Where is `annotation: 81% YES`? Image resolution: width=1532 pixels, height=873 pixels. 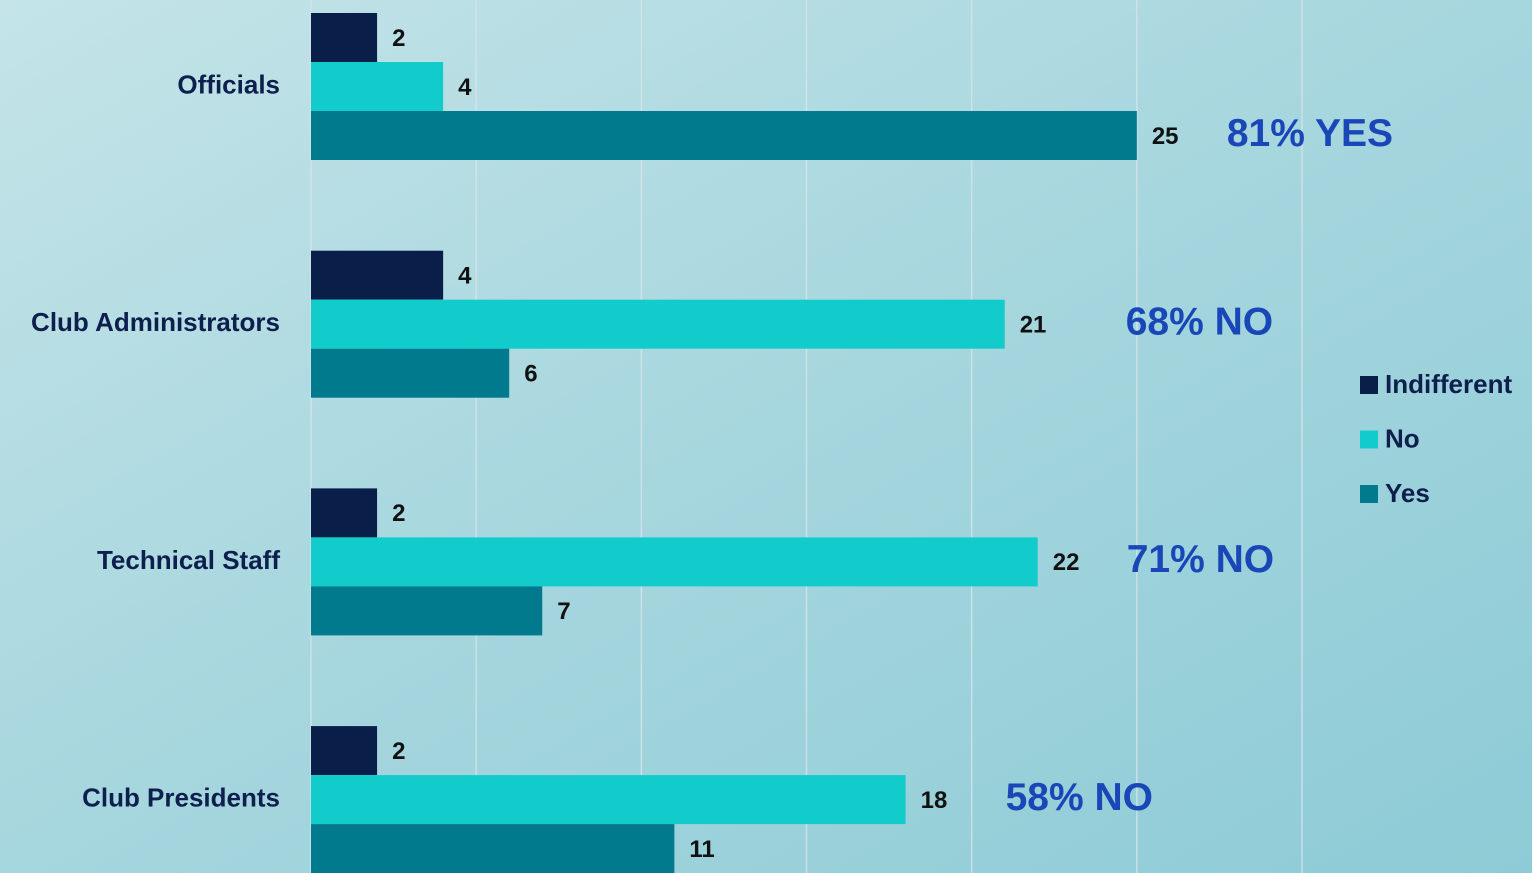 annotation: 81% YES is located at coordinates (1310, 133).